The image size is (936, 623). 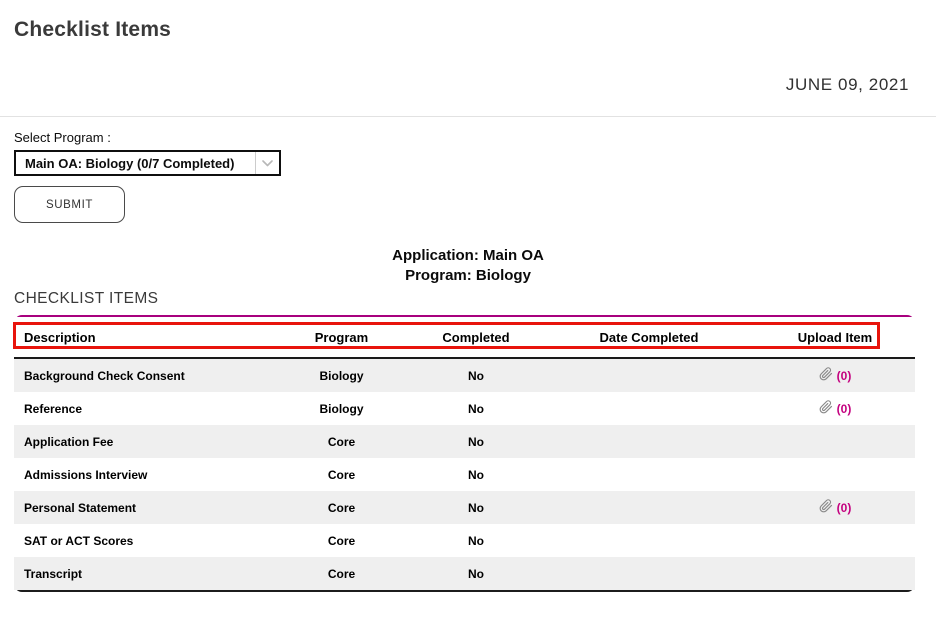 I want to click on select-program-label: Select Program :, so click(x=62, y=137).